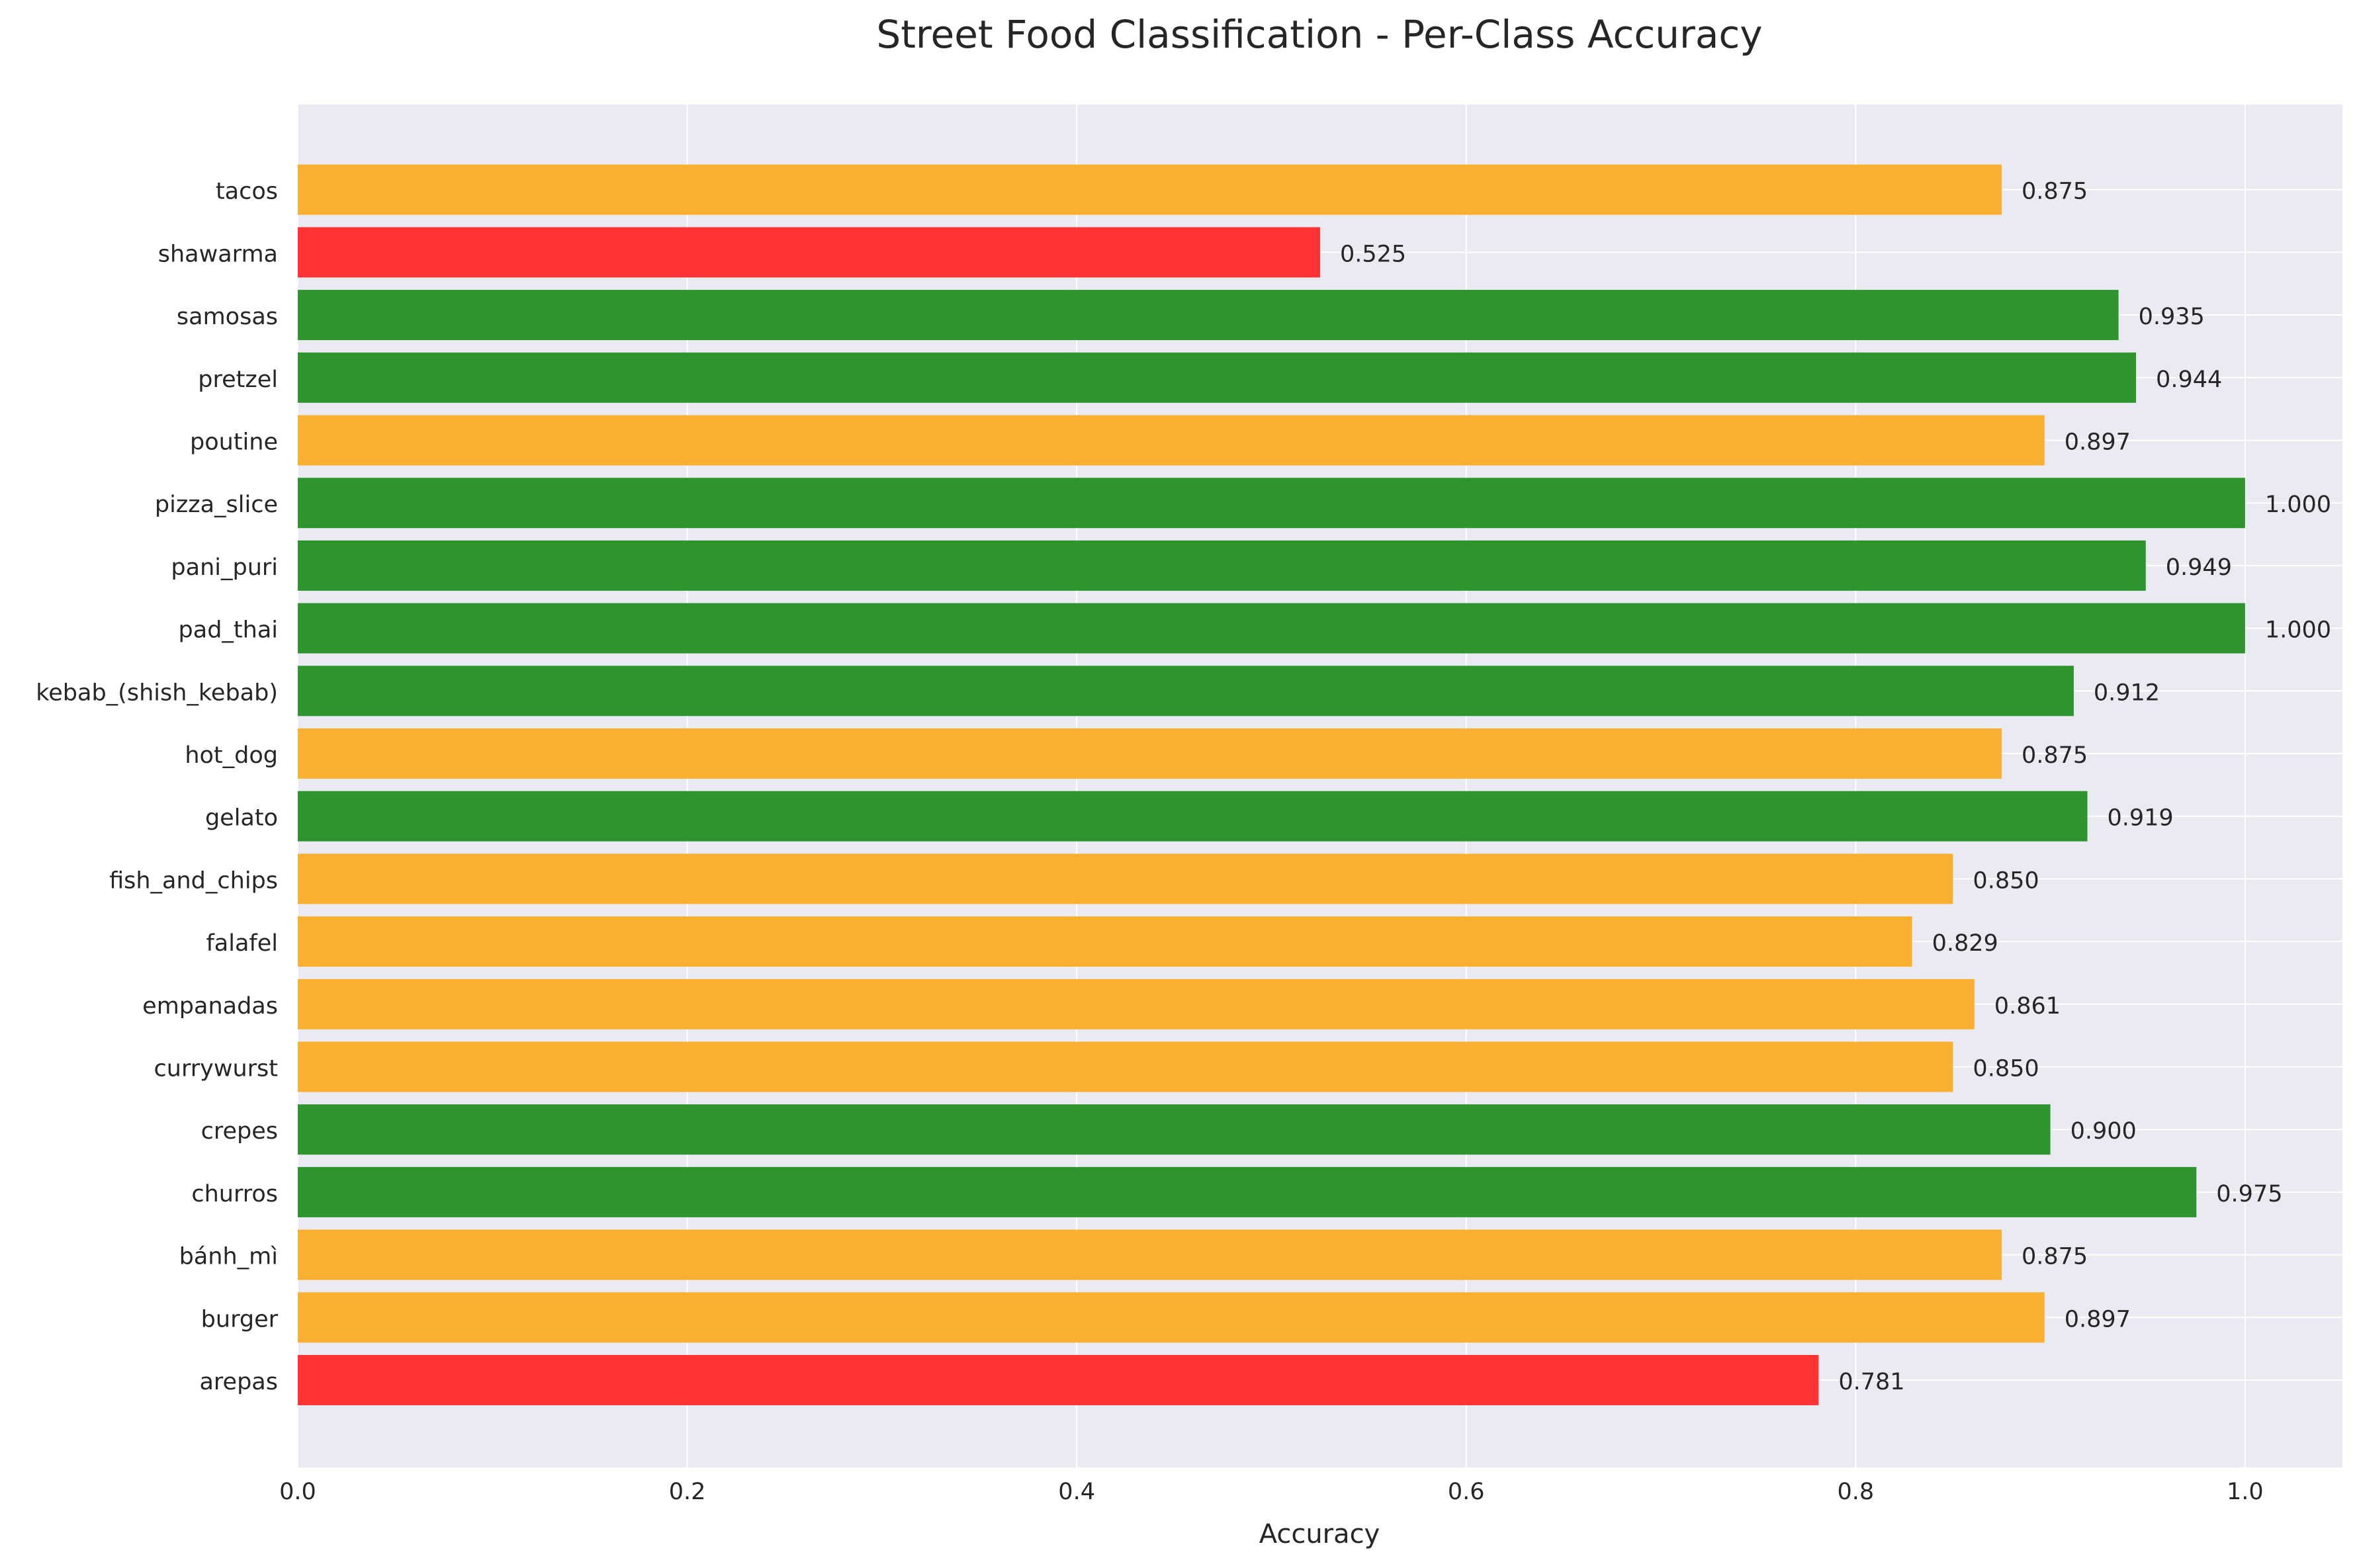  What do you see at coordinates (1208, 316) in the screenshot?
I see `bar-samosas` at bounding box center [1208, 316].